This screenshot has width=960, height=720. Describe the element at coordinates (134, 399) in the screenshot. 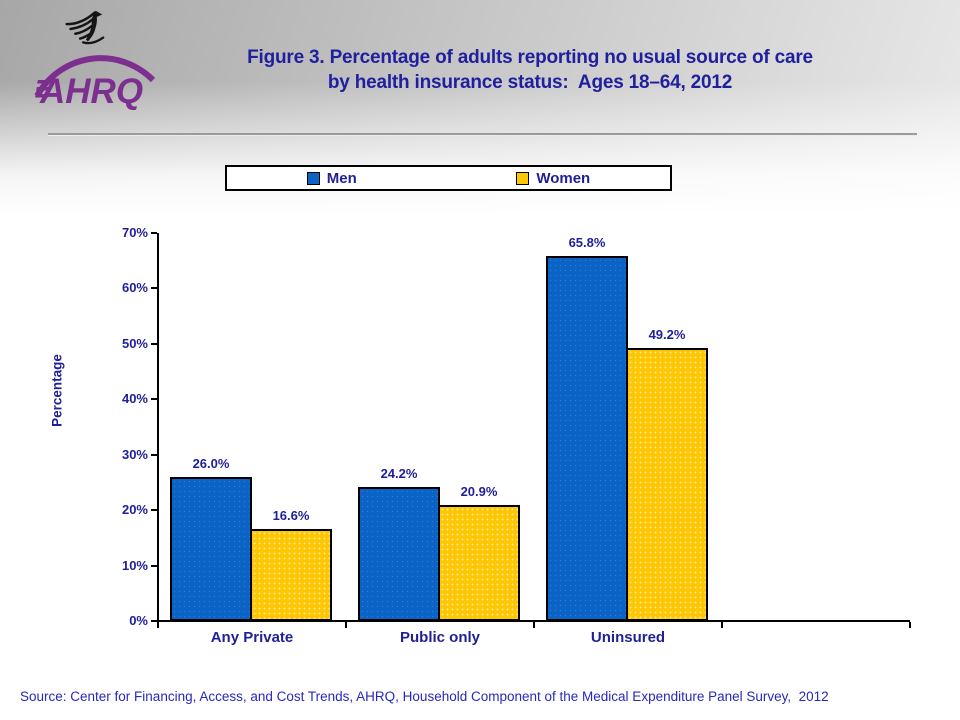

I see `y-tick-label: 40%` at that location.